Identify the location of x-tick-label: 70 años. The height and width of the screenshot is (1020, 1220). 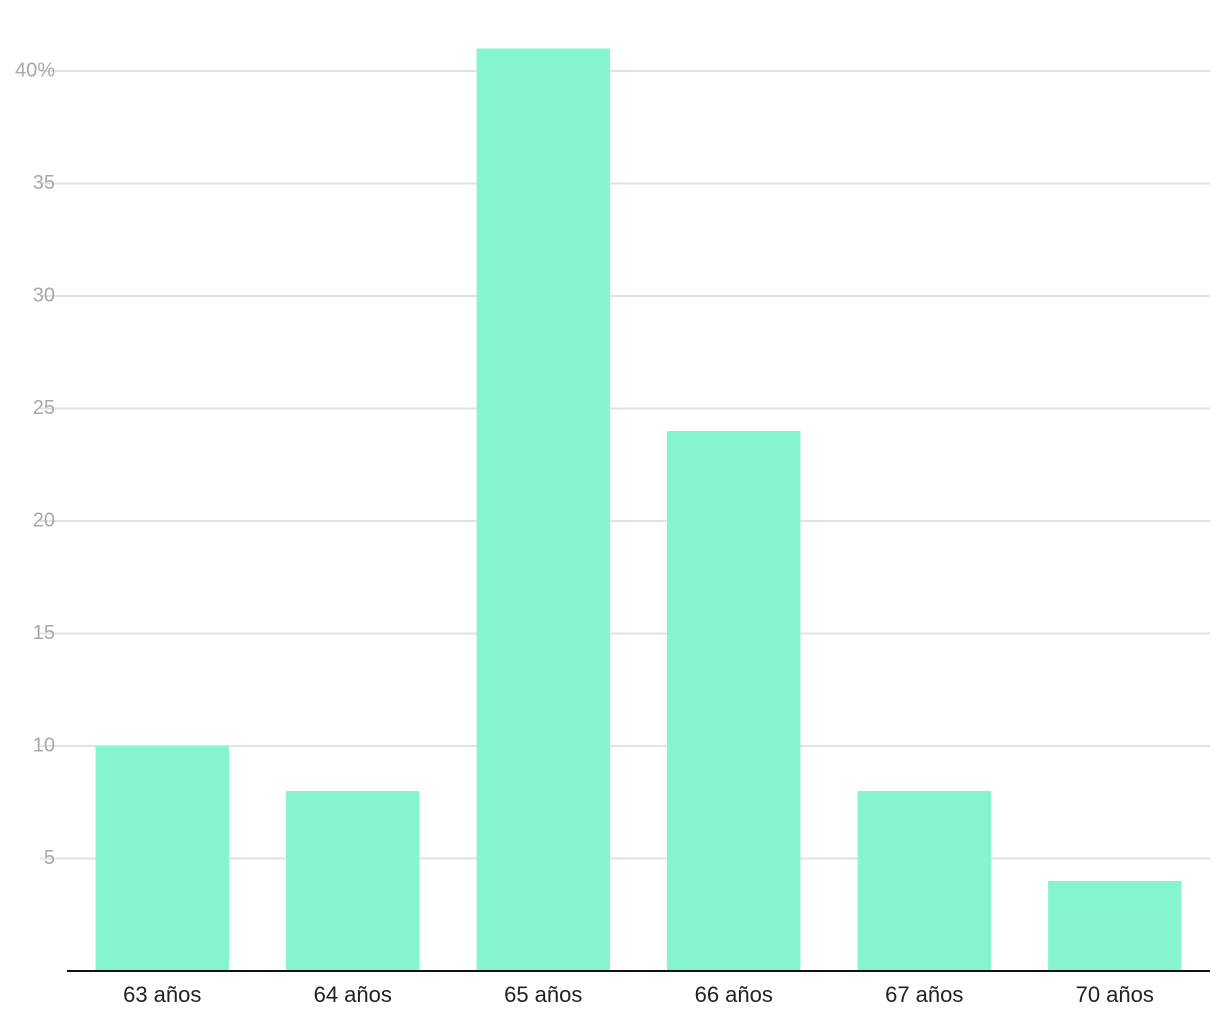
(1115, 994).